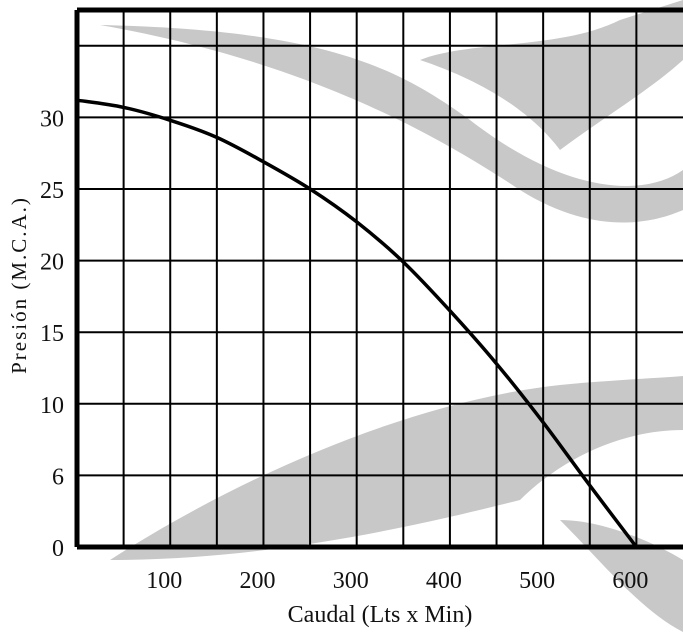  I want to click on x-tick-label: 400, so click(444, 581).